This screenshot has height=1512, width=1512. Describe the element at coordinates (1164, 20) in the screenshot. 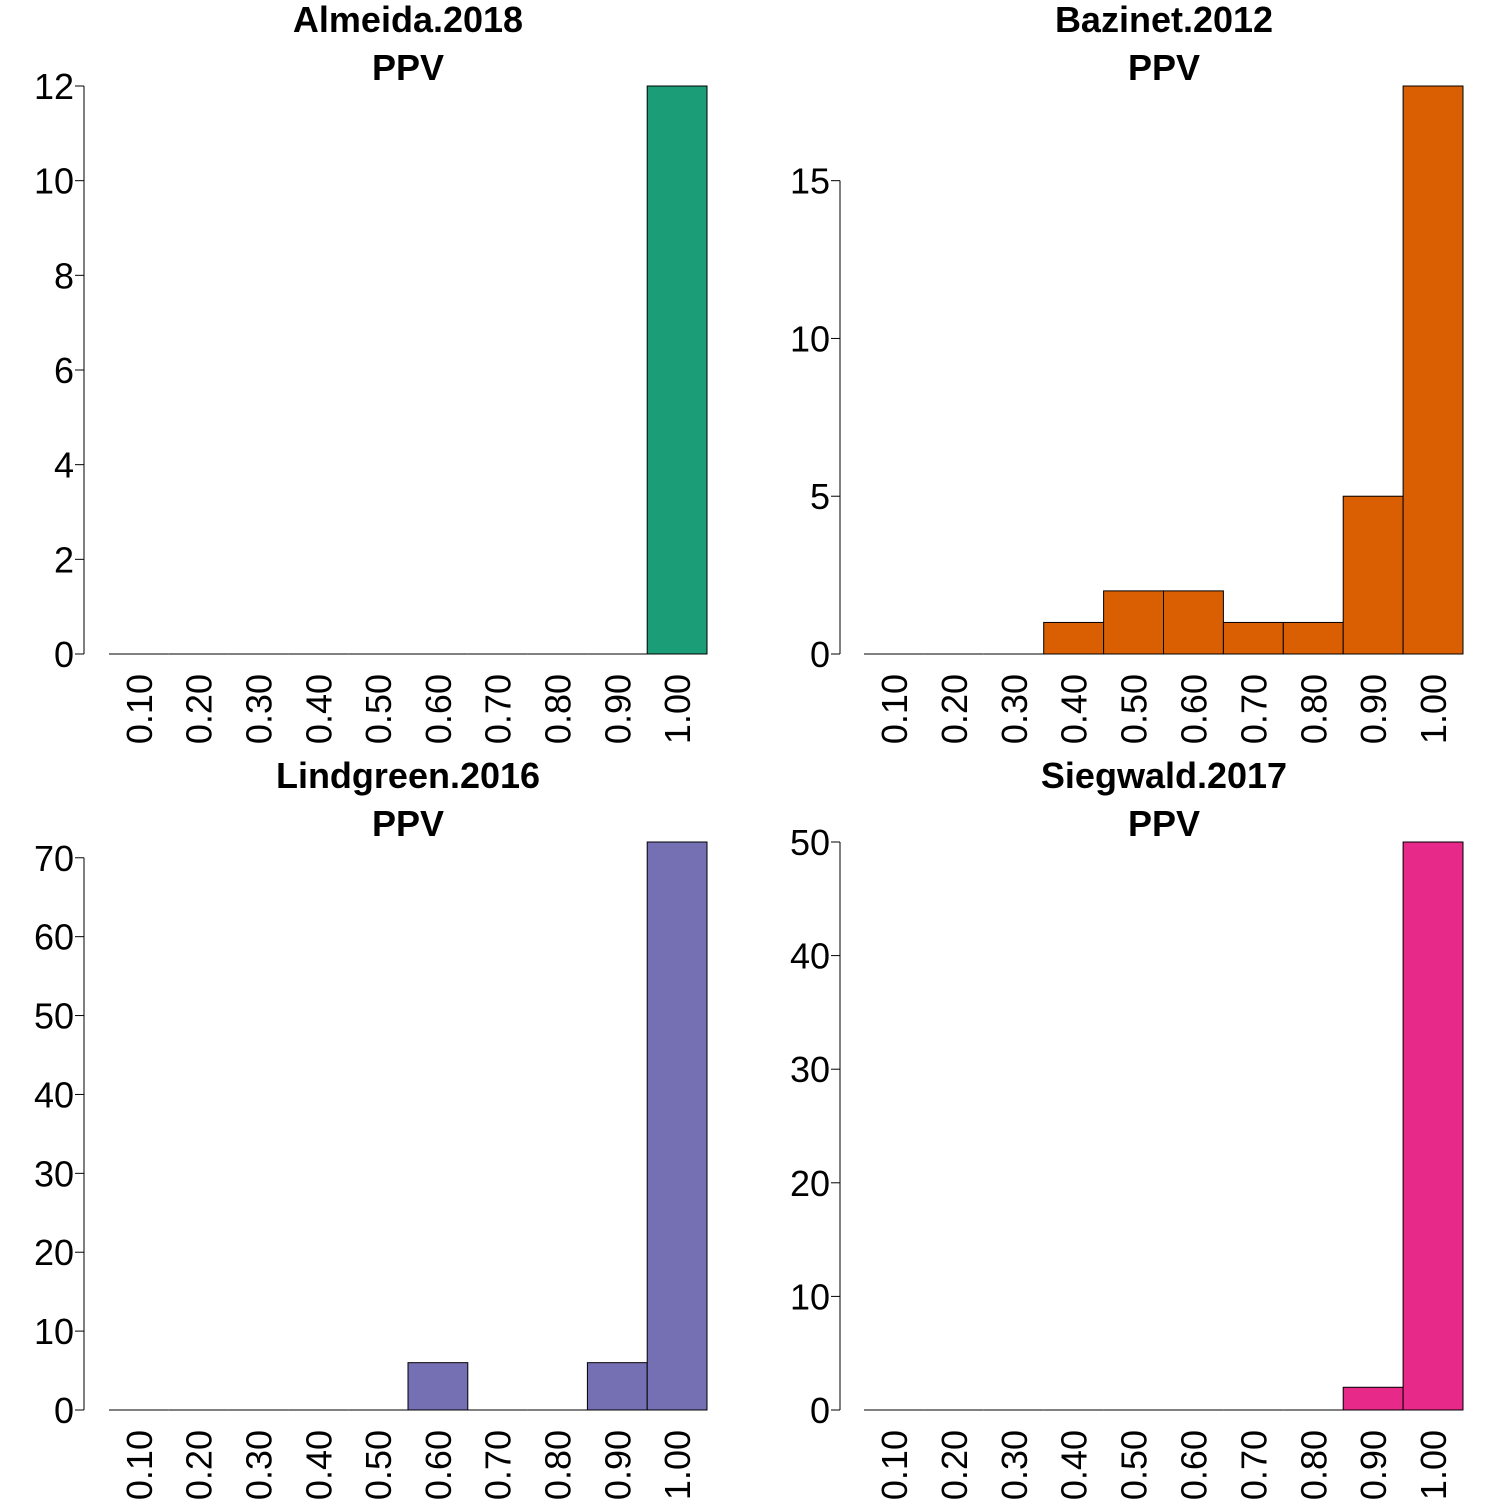

I see `panel-title: Bazinet.2012` at that location.